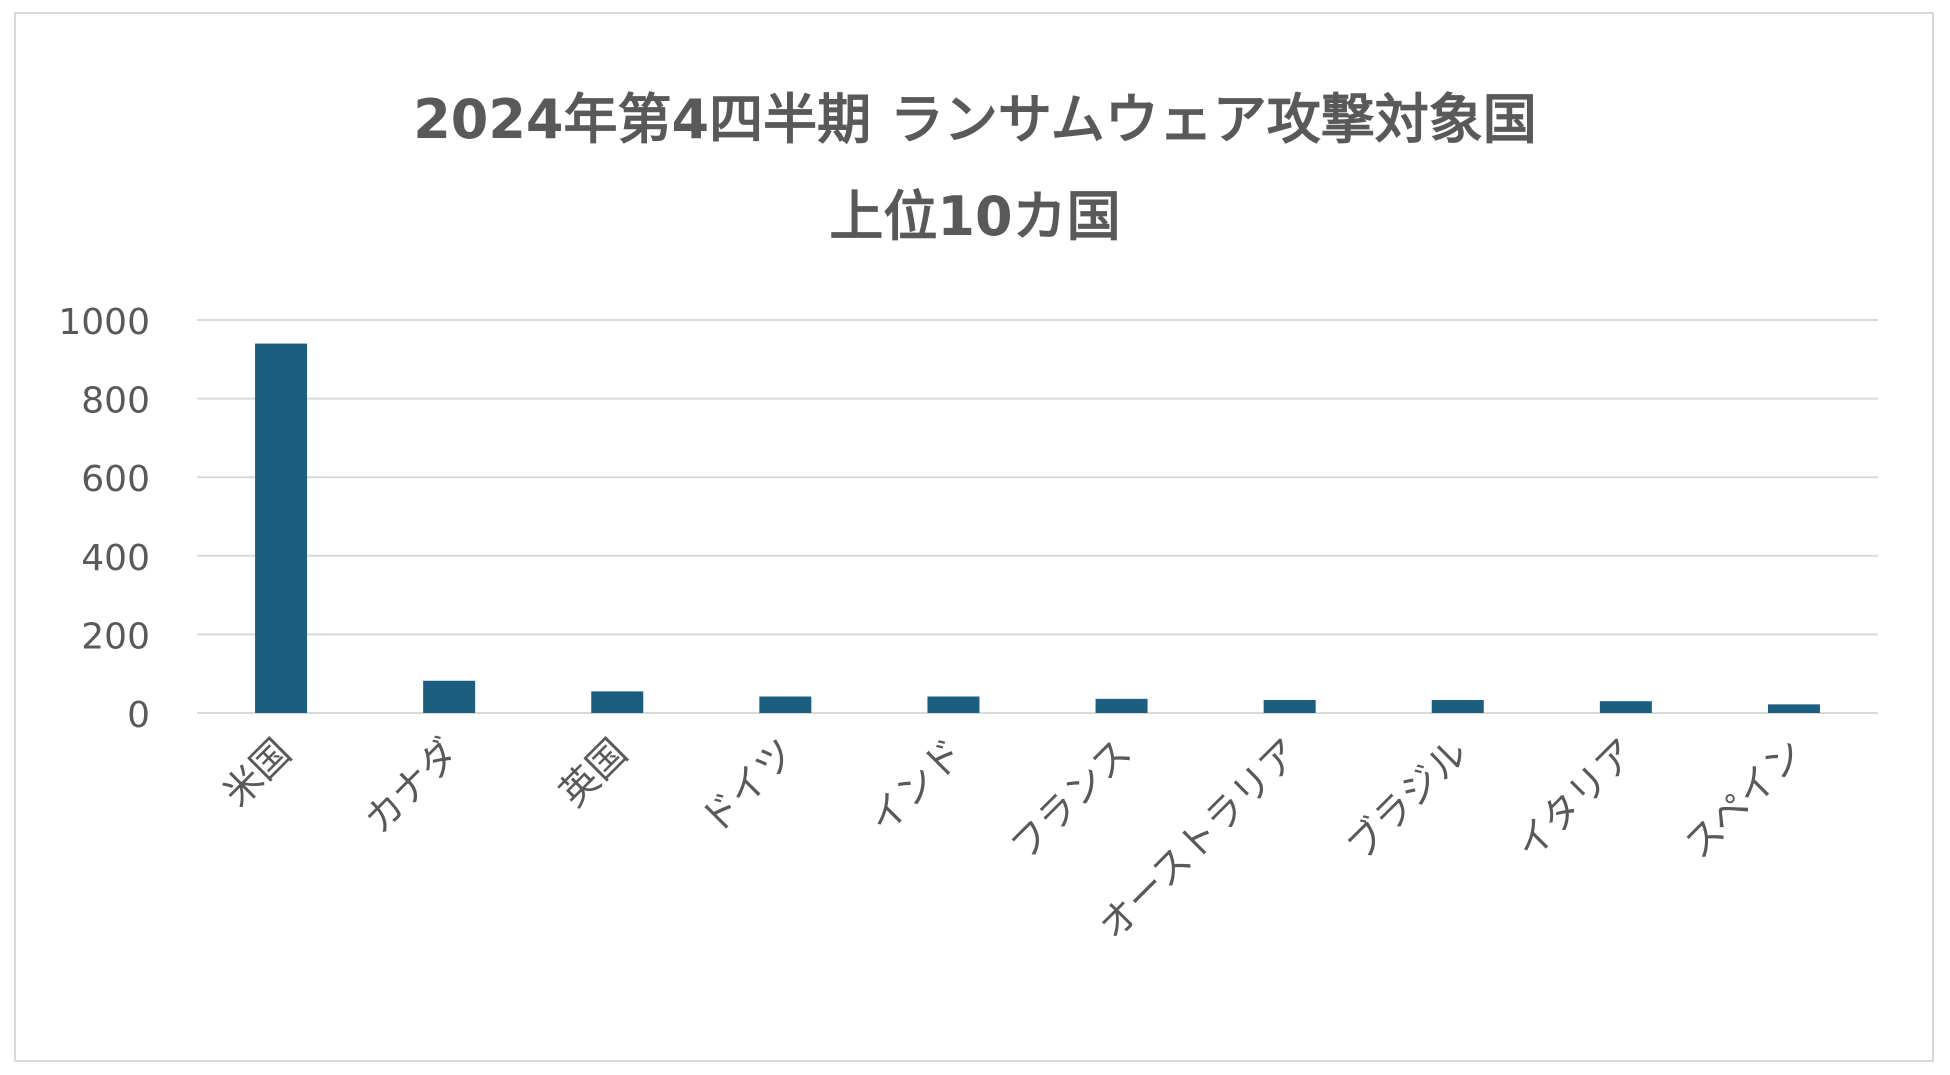 This screenshot has width=1950, height=1075. What do you see at coordinates (115, 558) in the screenshot?
I see `y-tick-label: 400` at bounding box center [115, 558].